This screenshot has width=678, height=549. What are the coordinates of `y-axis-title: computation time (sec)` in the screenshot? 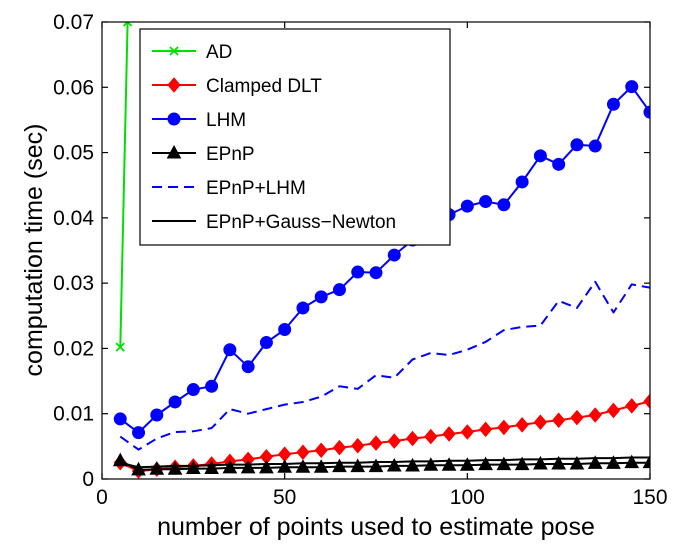 It's located at (34, 250).